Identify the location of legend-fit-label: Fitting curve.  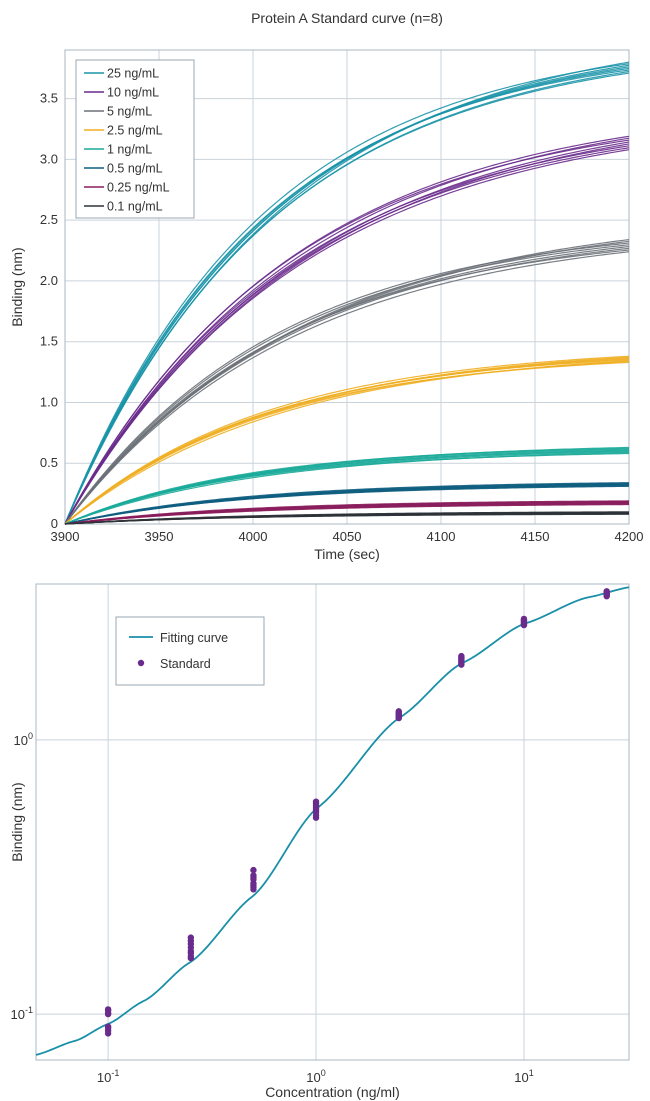
(194, 638).